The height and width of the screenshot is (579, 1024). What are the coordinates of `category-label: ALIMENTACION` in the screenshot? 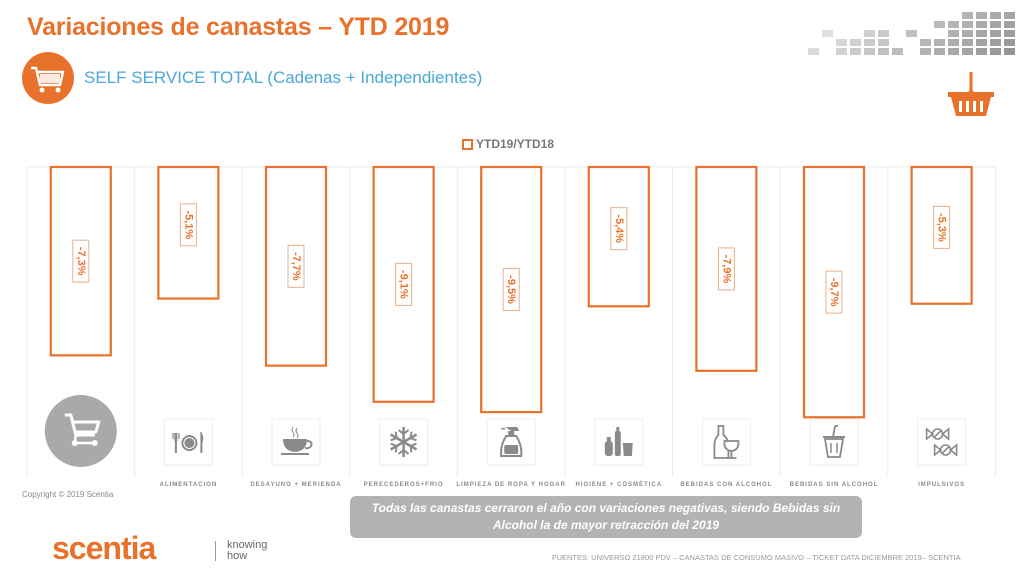 It's located at (189, 485).